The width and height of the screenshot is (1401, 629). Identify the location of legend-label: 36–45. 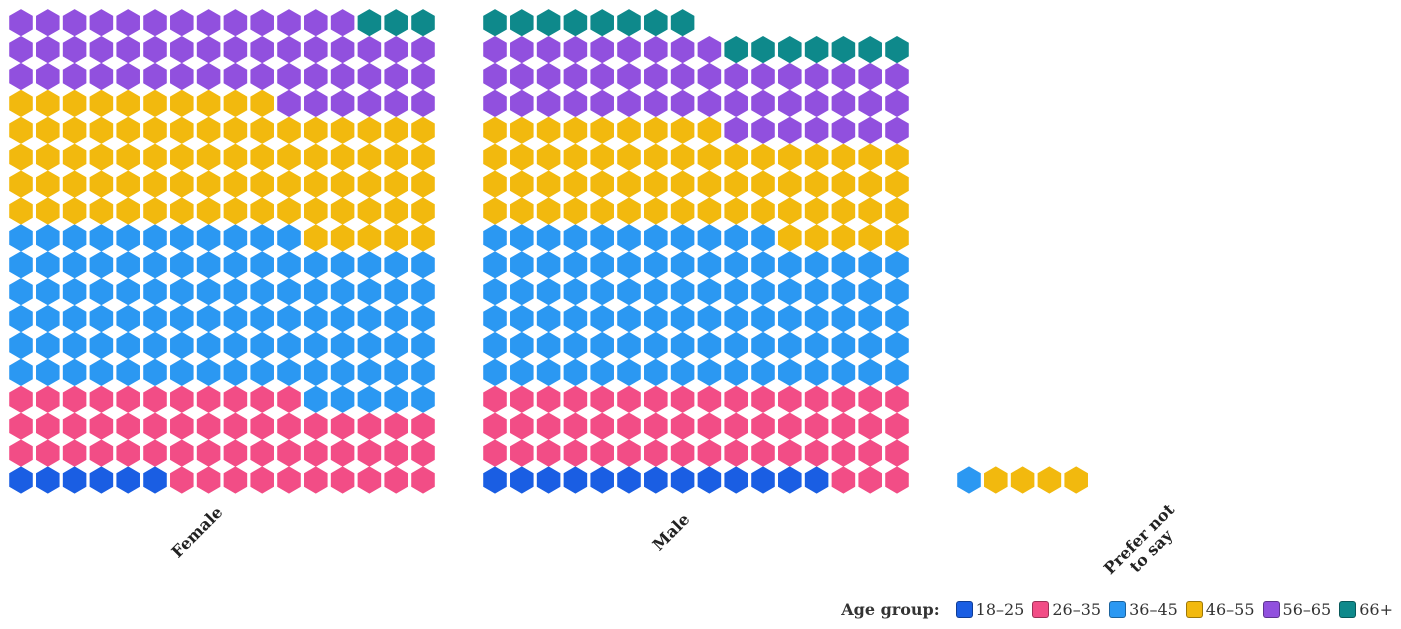
(1153, 609).